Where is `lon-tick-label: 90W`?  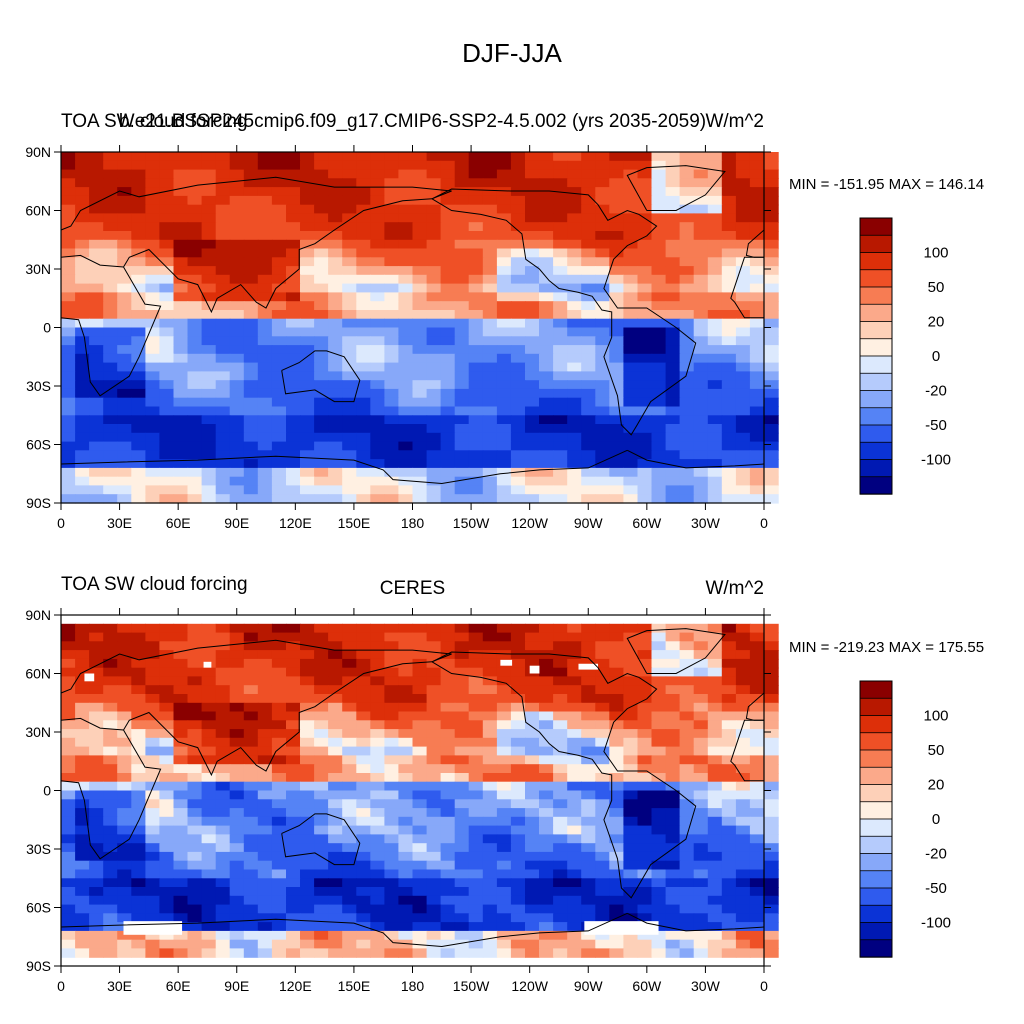 lon-tick-label: 90W is located at coordinates (589, 986).